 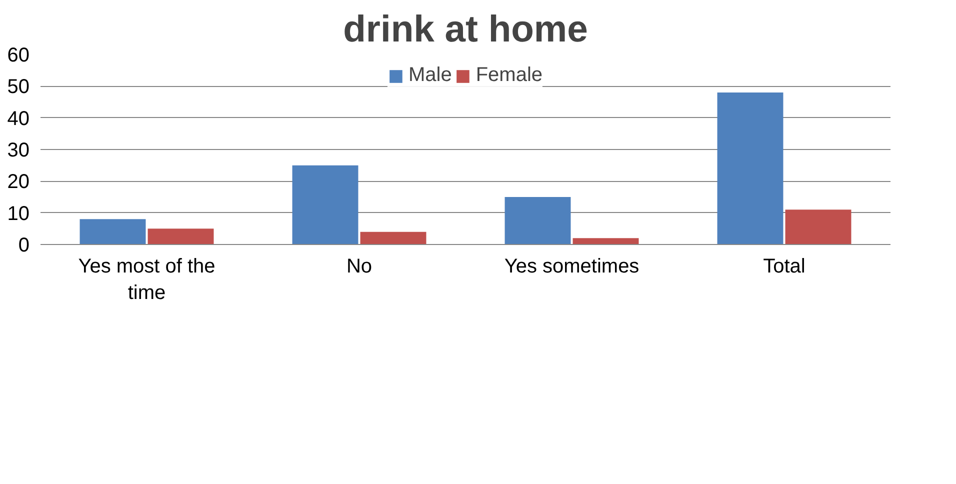 I want to click on x-tick-label: Total, so click(x=784, y=267).